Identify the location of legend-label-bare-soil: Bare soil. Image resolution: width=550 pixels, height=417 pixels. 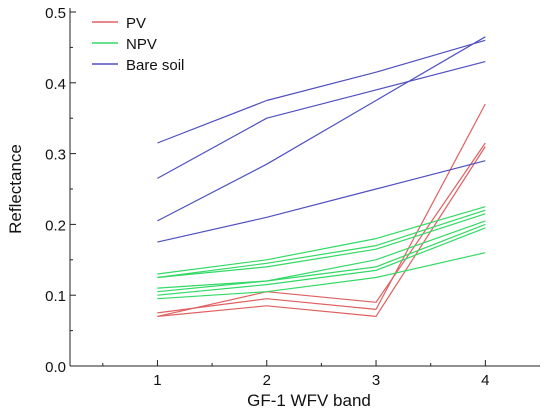
(155, 65).